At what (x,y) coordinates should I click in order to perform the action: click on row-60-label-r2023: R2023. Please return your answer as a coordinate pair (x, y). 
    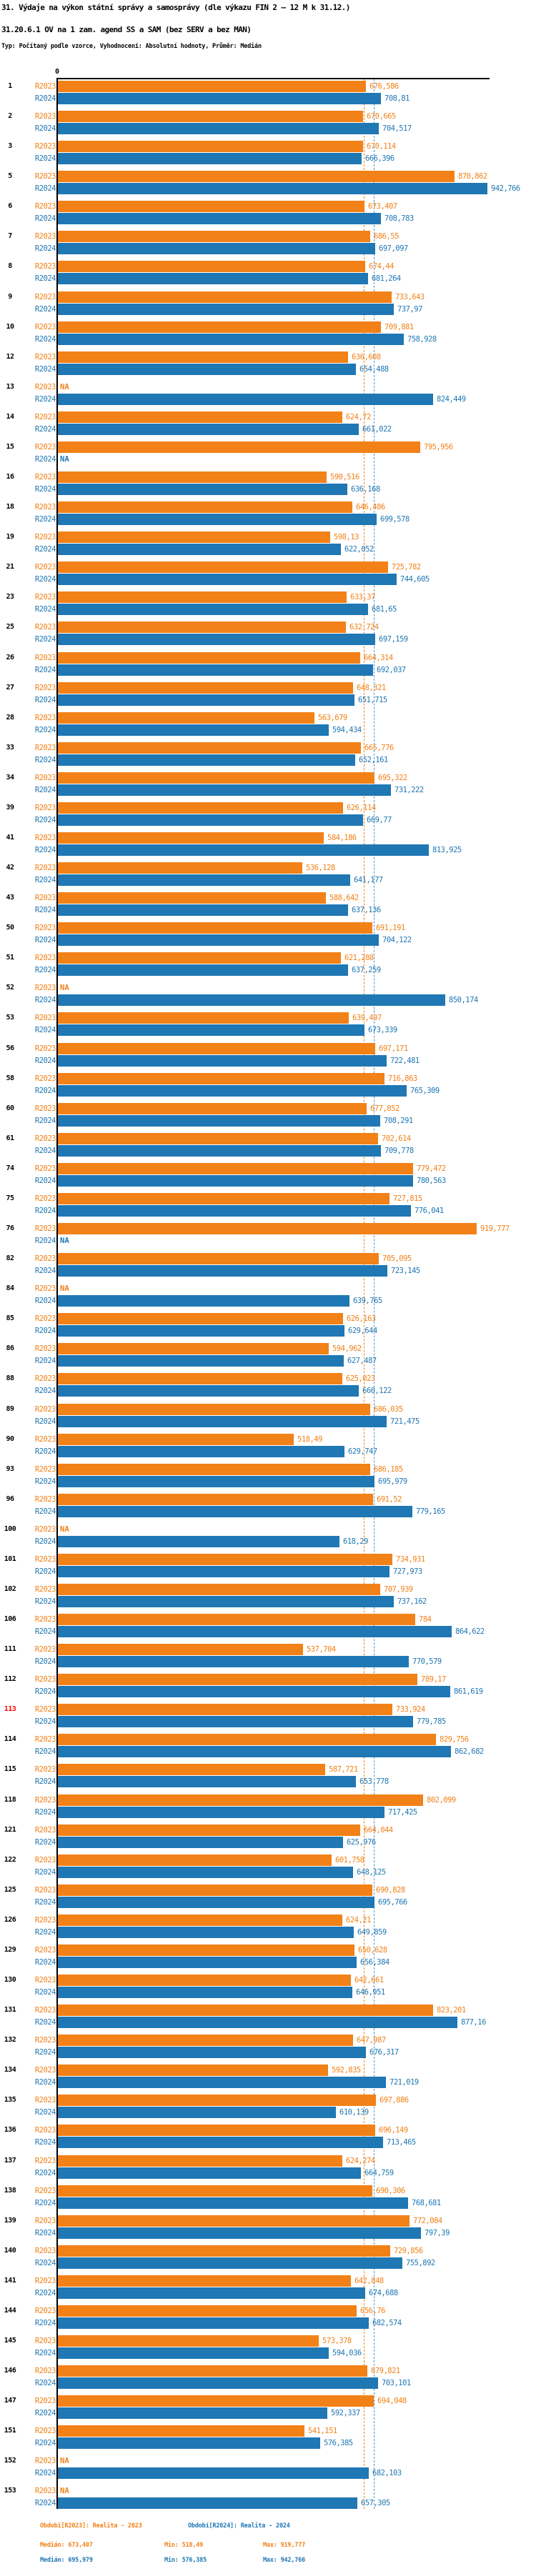
    Looking at the image, I should click on (45, 1108).